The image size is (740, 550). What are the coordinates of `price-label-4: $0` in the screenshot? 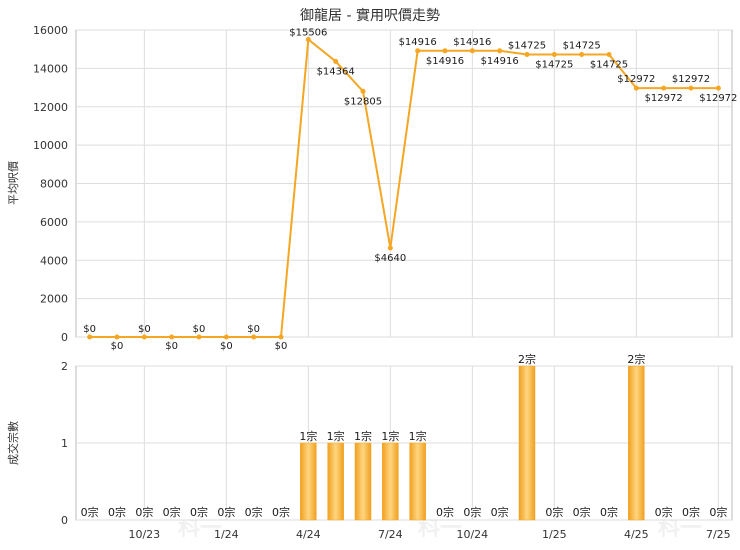 It's located at (199, 329).